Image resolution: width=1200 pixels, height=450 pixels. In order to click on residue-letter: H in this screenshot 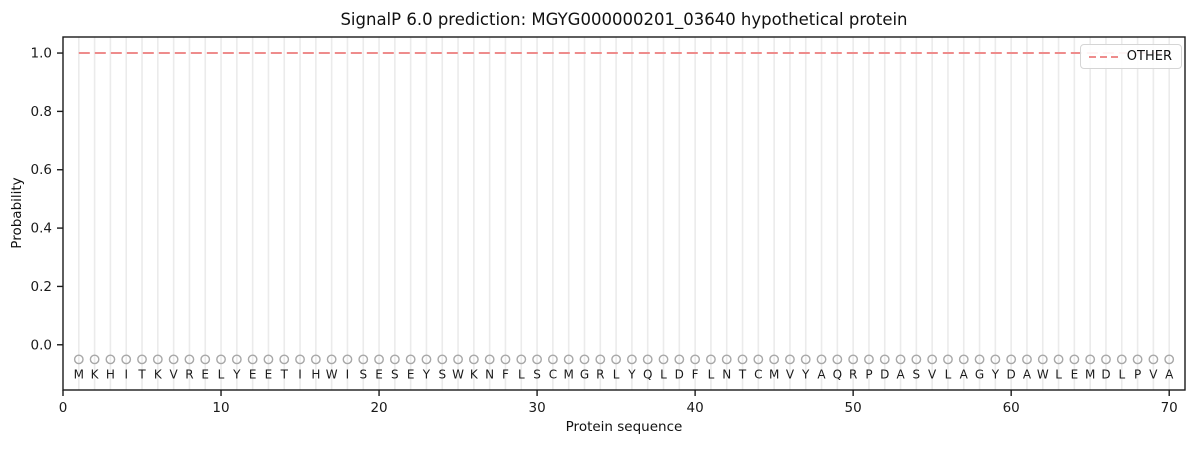, I will do `click(315, 374)`.